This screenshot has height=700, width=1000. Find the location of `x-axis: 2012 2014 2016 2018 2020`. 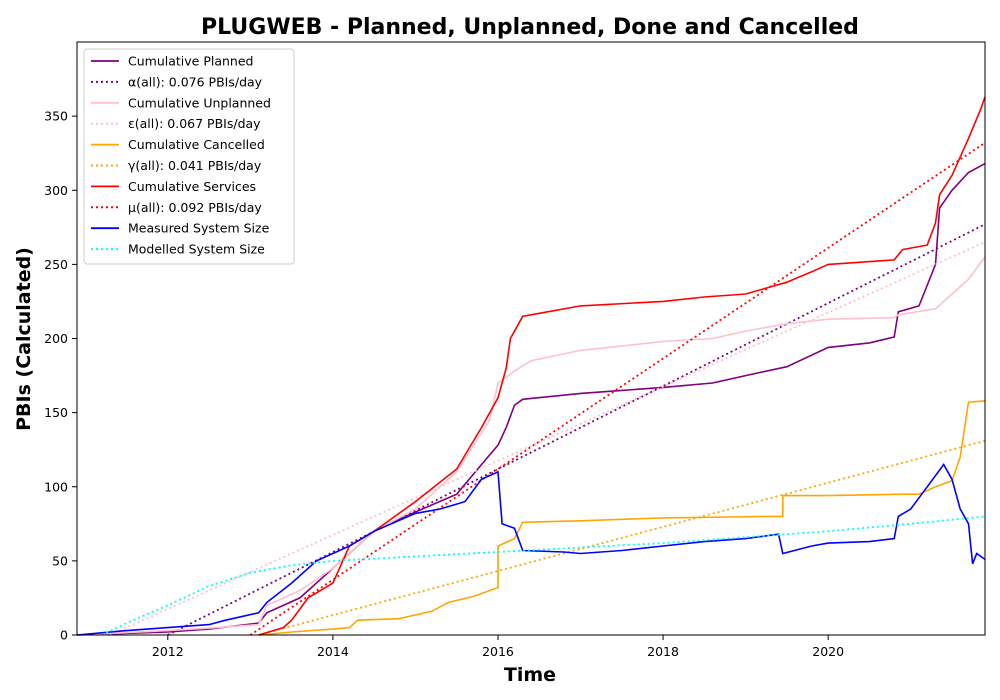

x-axis: 2012 2014 2016 2018 2020 is located at coordinates (498, 647).